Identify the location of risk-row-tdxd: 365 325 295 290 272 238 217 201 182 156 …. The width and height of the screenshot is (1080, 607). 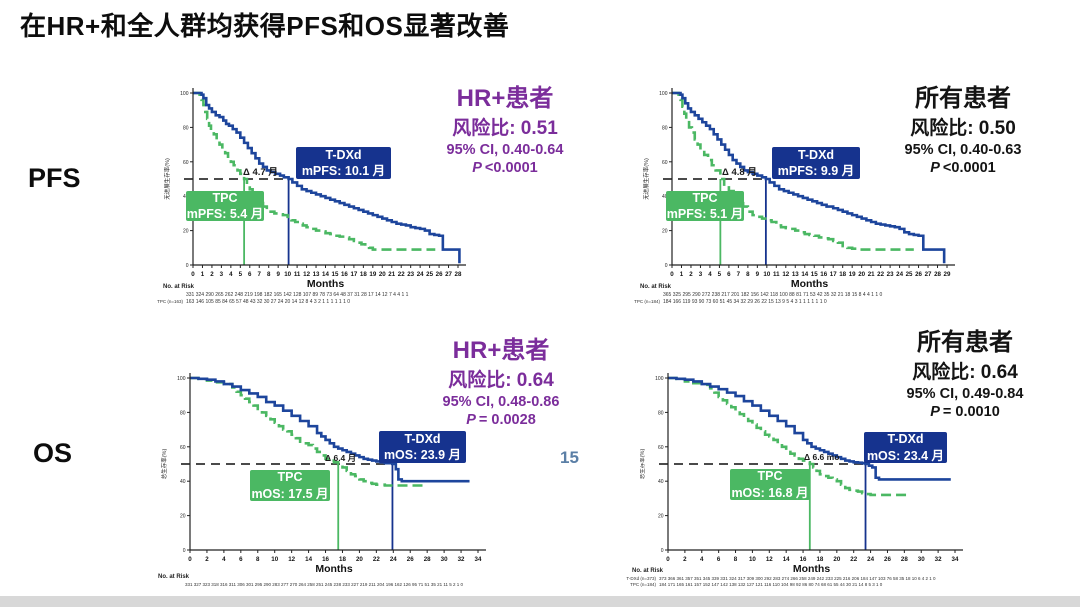
(804, 295).